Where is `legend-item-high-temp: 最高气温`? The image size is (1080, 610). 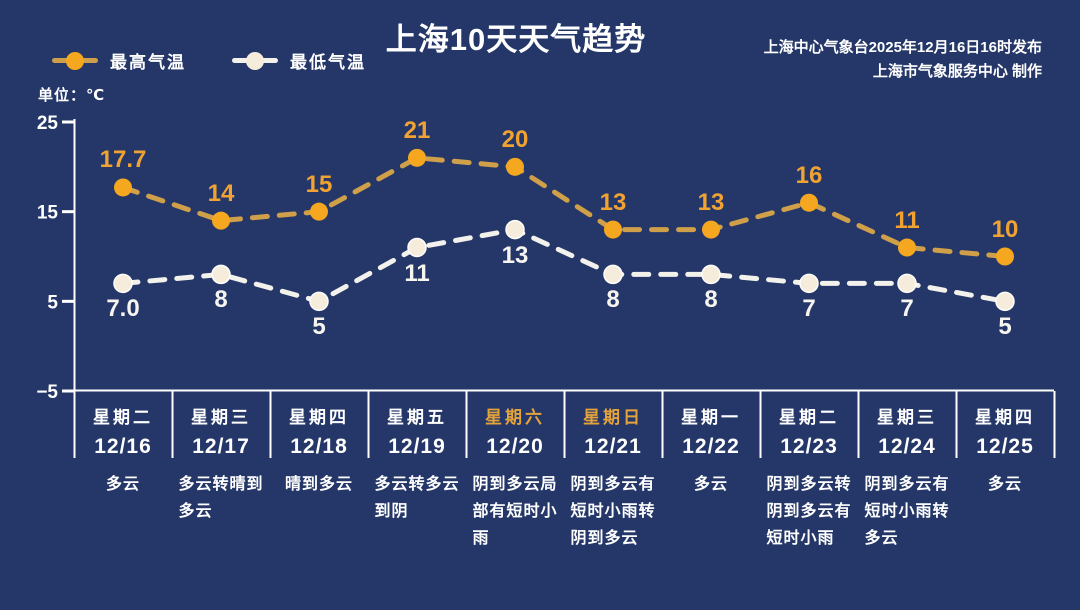 legend-item-high-temp: 最高气温 is located at coordinates (119, 60).